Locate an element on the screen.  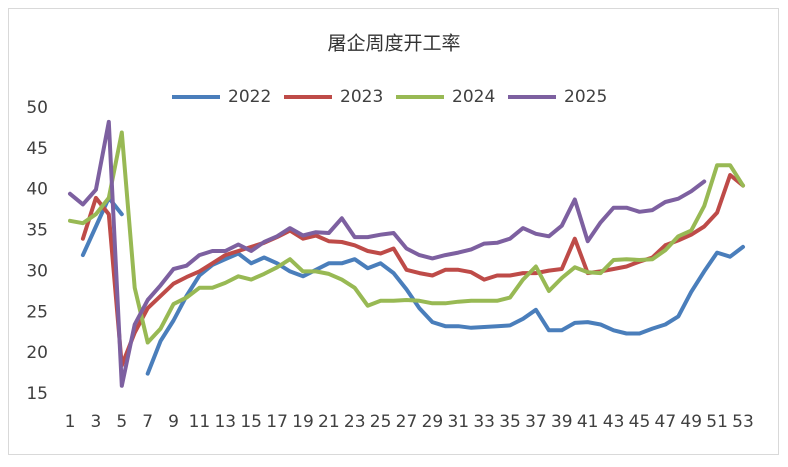
y-tick-label: 25 is located at coordinates (37, 312).